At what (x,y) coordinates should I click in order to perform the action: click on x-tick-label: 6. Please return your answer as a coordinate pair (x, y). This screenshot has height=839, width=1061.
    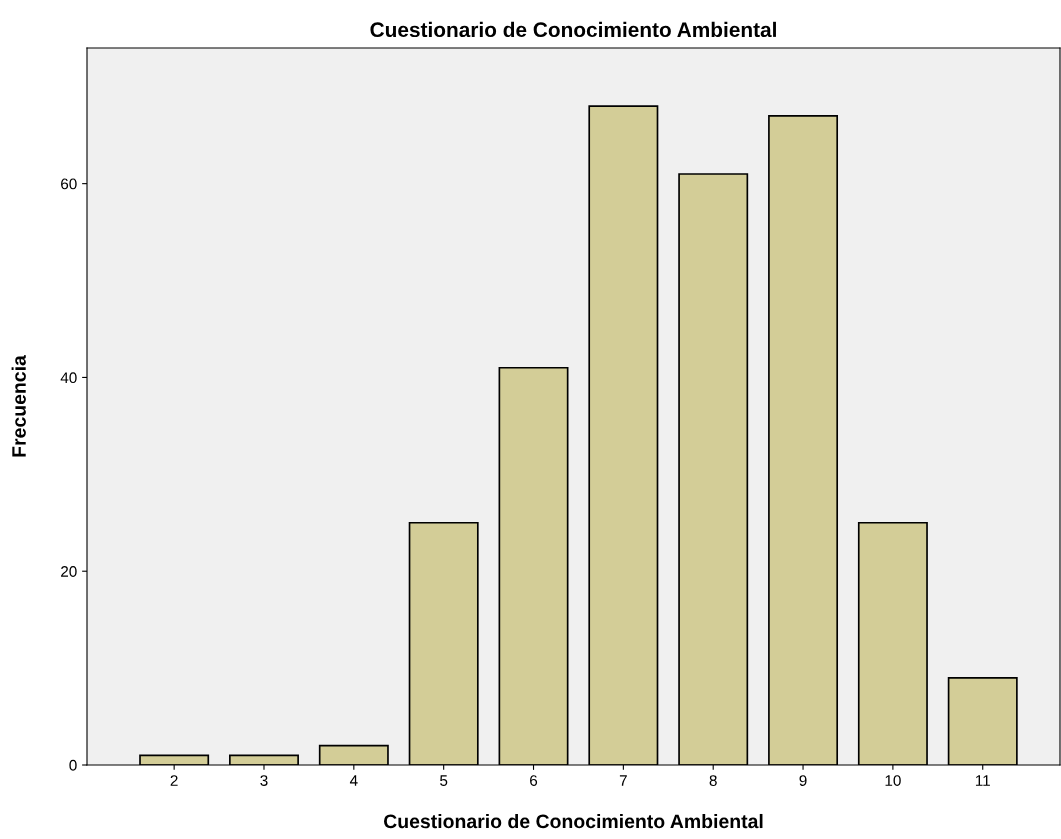
    Looking at the image, I should click on (534, 780).